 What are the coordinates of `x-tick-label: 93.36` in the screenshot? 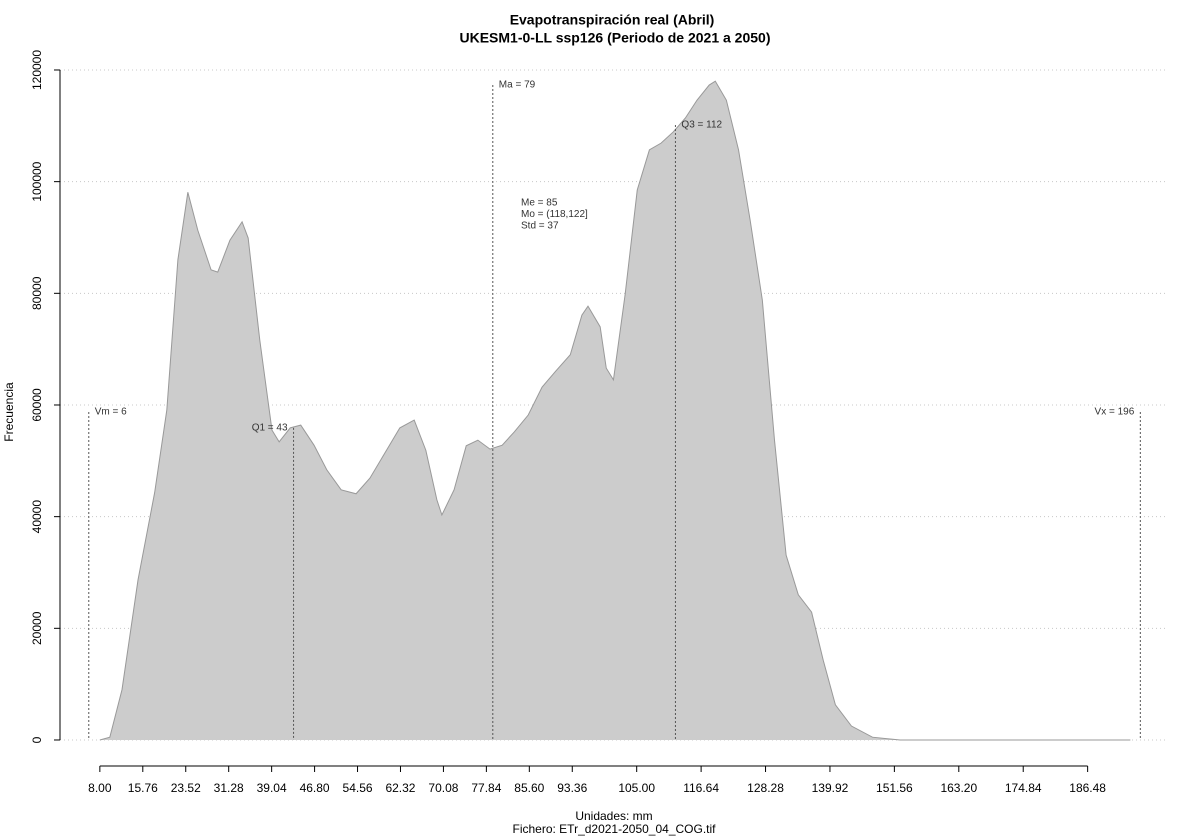 It's located at (572, 788).